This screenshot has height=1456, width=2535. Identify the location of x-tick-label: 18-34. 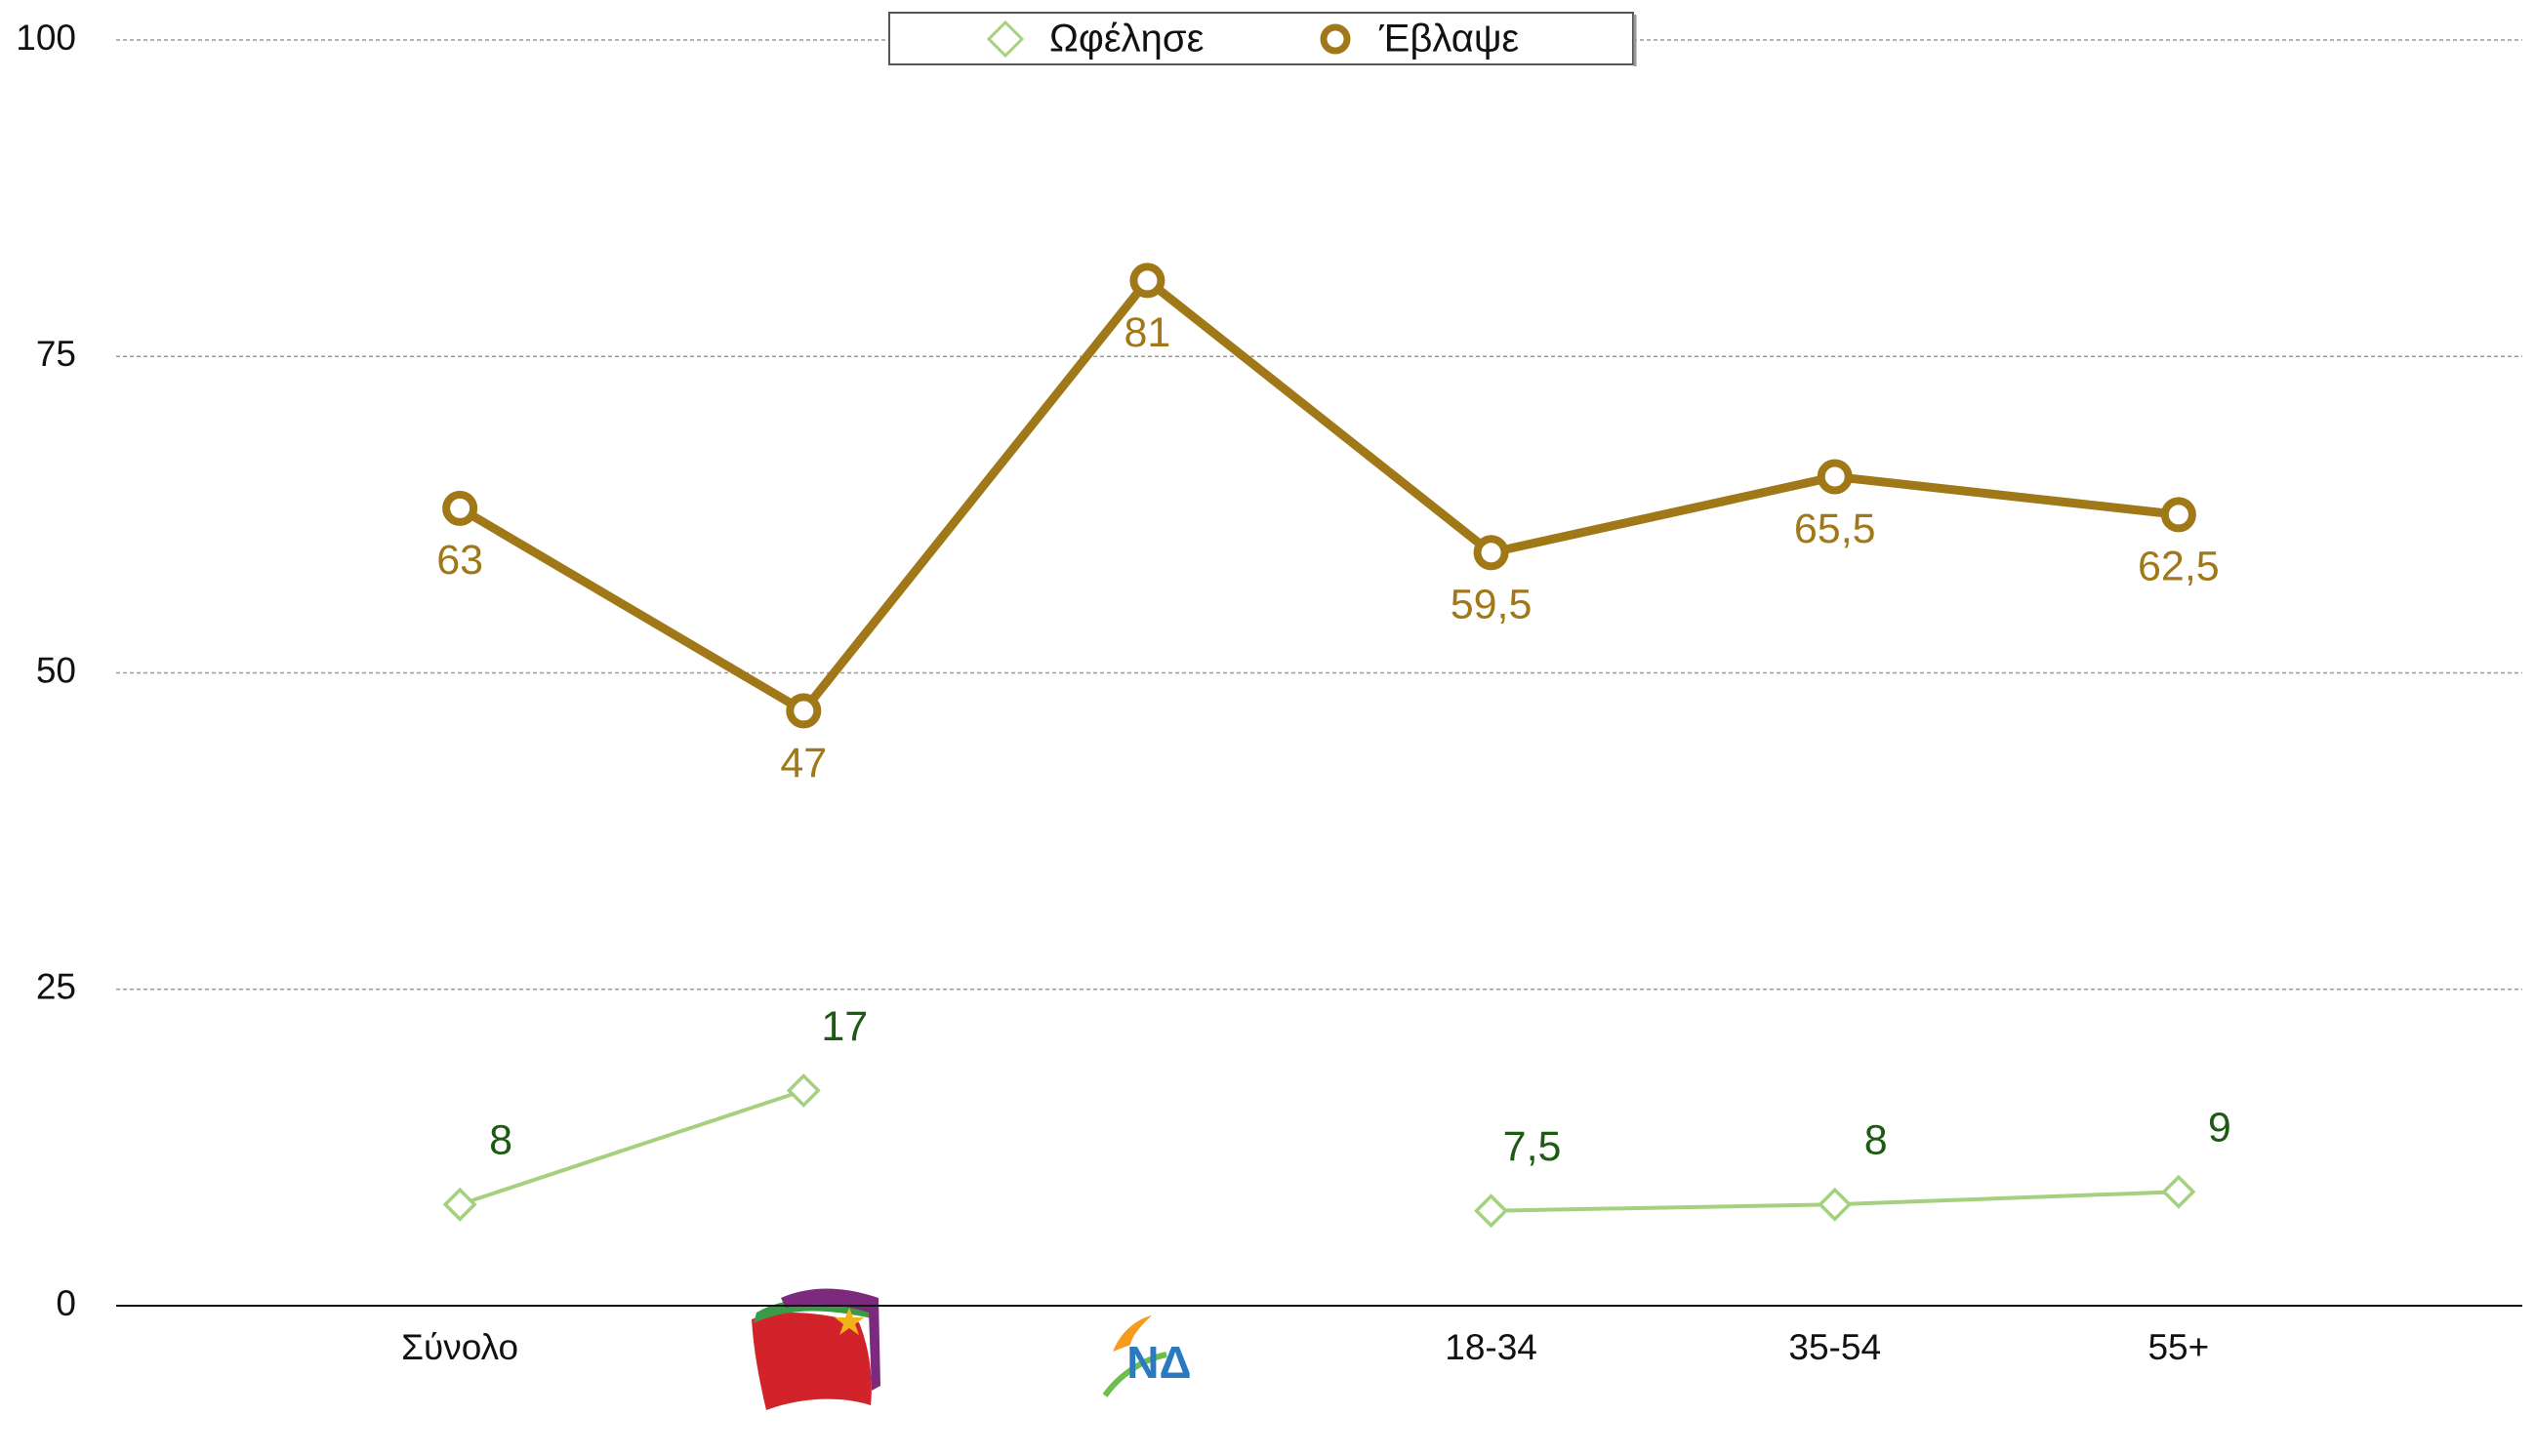
(1491, 1347).